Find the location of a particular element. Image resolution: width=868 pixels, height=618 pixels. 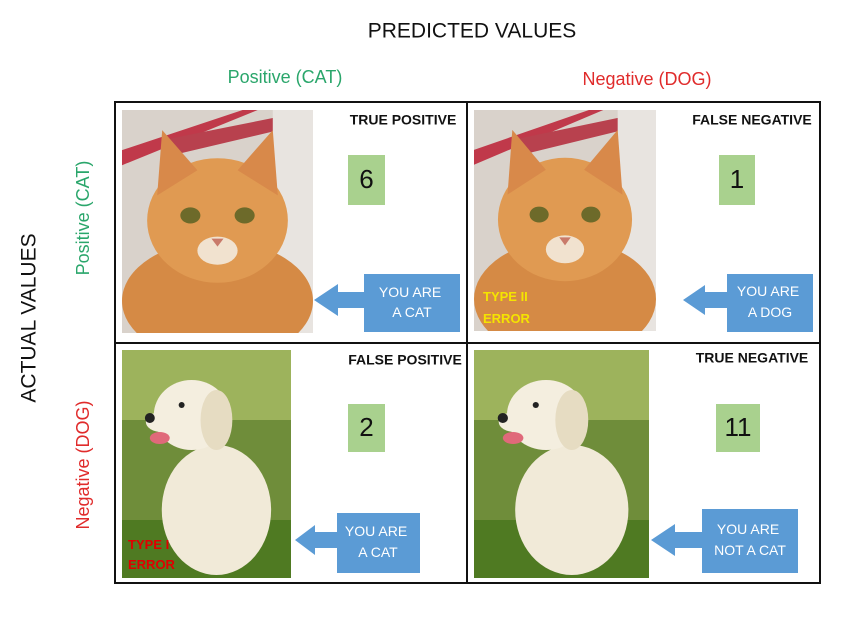

cell-title: TRUE POSITIVE is located at coordinates (403, 120).